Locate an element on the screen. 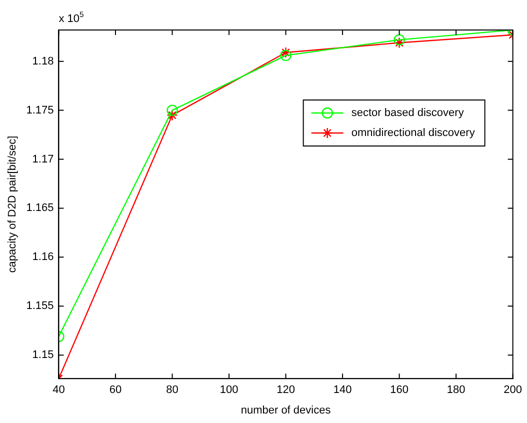 This screenshot has height=423, width=527. x-tick-label: 200 is located at coordinates (513, 390).